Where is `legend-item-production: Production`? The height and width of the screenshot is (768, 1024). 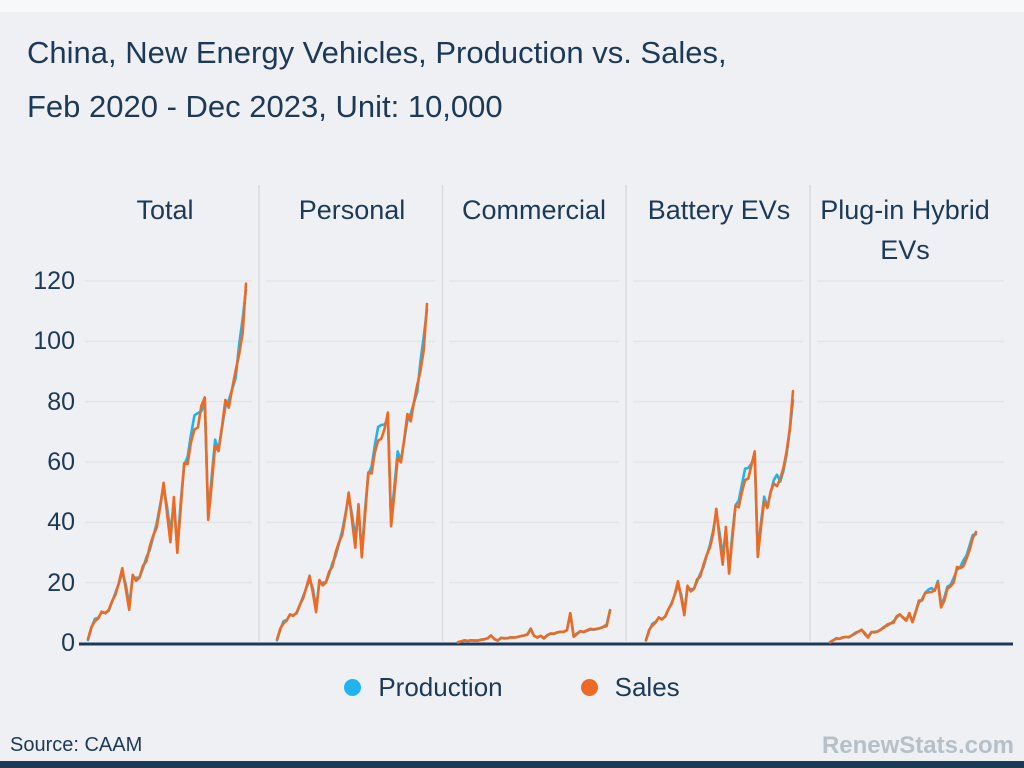
legend-item-production: Production is located at coordinates (423, 687).